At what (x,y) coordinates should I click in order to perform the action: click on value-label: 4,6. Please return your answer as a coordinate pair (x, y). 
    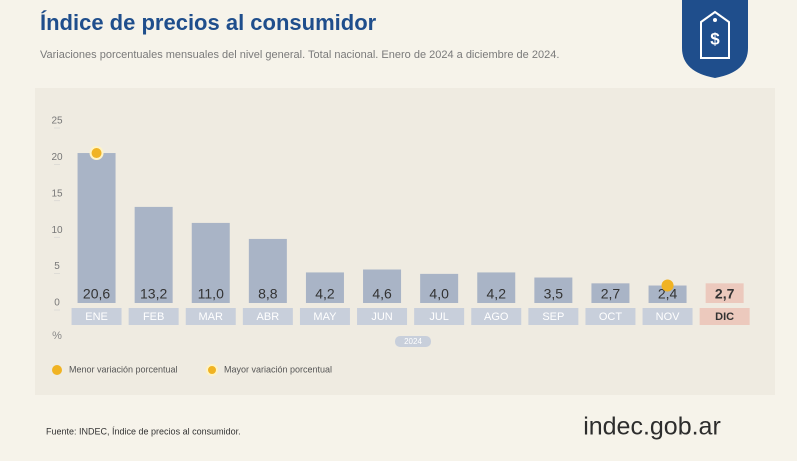
    Looking at the image, I should click on (382, 294).